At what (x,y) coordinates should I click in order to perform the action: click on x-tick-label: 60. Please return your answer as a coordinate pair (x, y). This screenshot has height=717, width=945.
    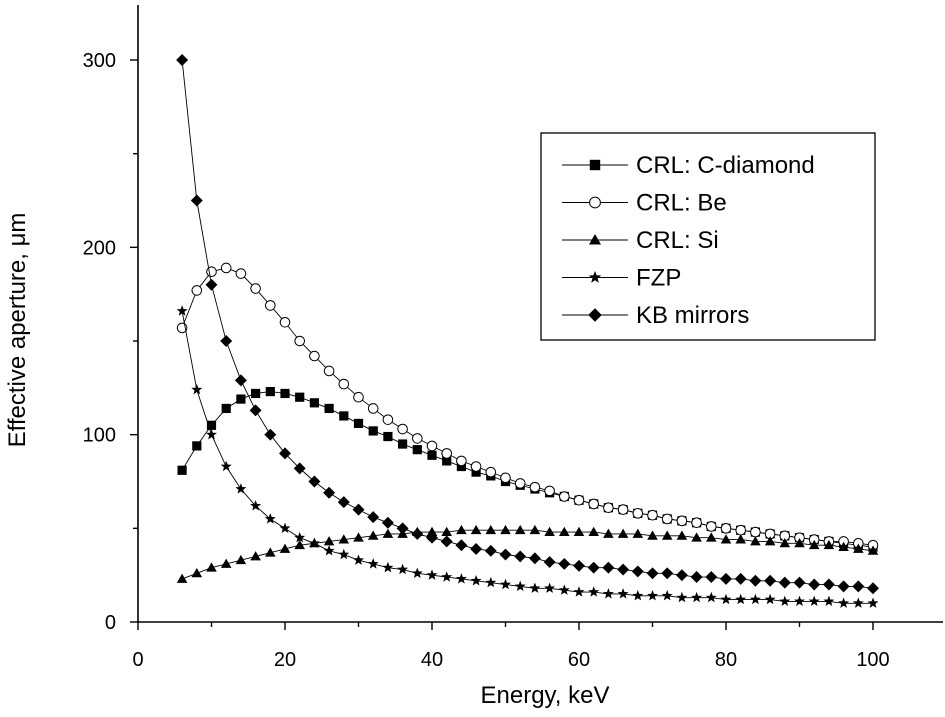
    Looking at the image, I should click on (579, 660).